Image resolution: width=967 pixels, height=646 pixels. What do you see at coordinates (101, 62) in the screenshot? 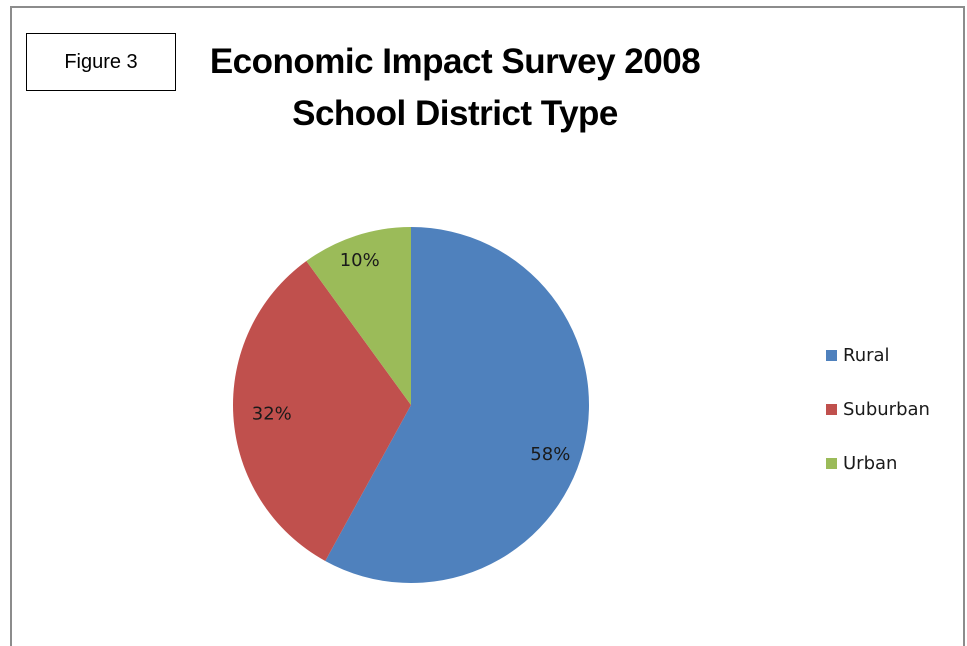
I see `figure-label: Figure 3` at bounding box center [101, 62].